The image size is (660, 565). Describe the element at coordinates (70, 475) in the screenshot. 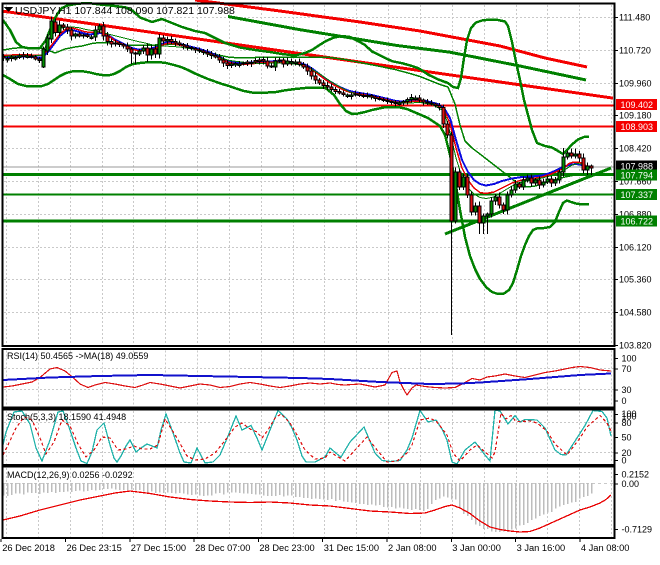

I see `svg-text: MACD(12,26,9) 0.0256 -0.0292` at that location.